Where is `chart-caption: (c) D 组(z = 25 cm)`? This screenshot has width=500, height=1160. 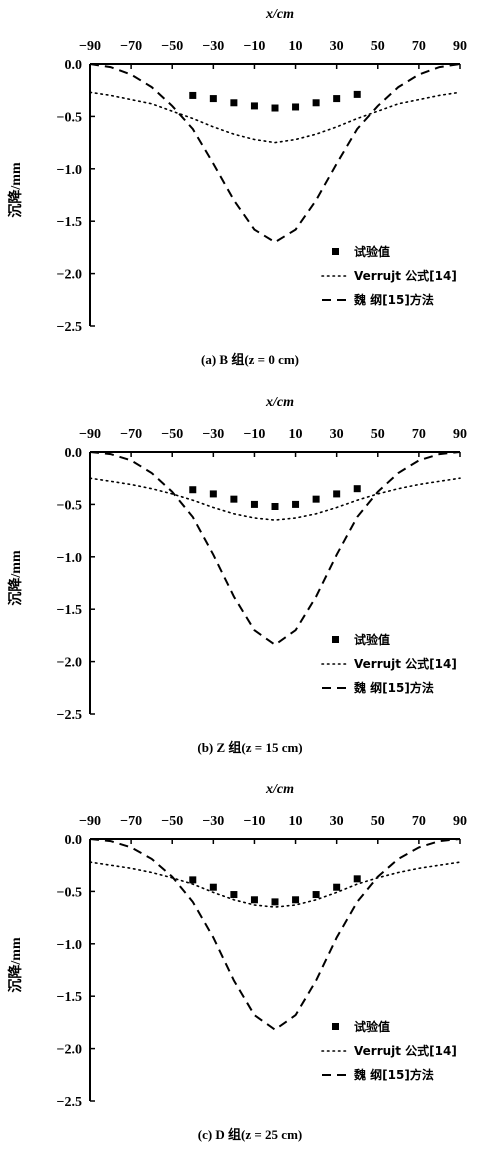 chart-caption: (c) D 组(z = 25 cm) is located at coordinates (250, 1134).